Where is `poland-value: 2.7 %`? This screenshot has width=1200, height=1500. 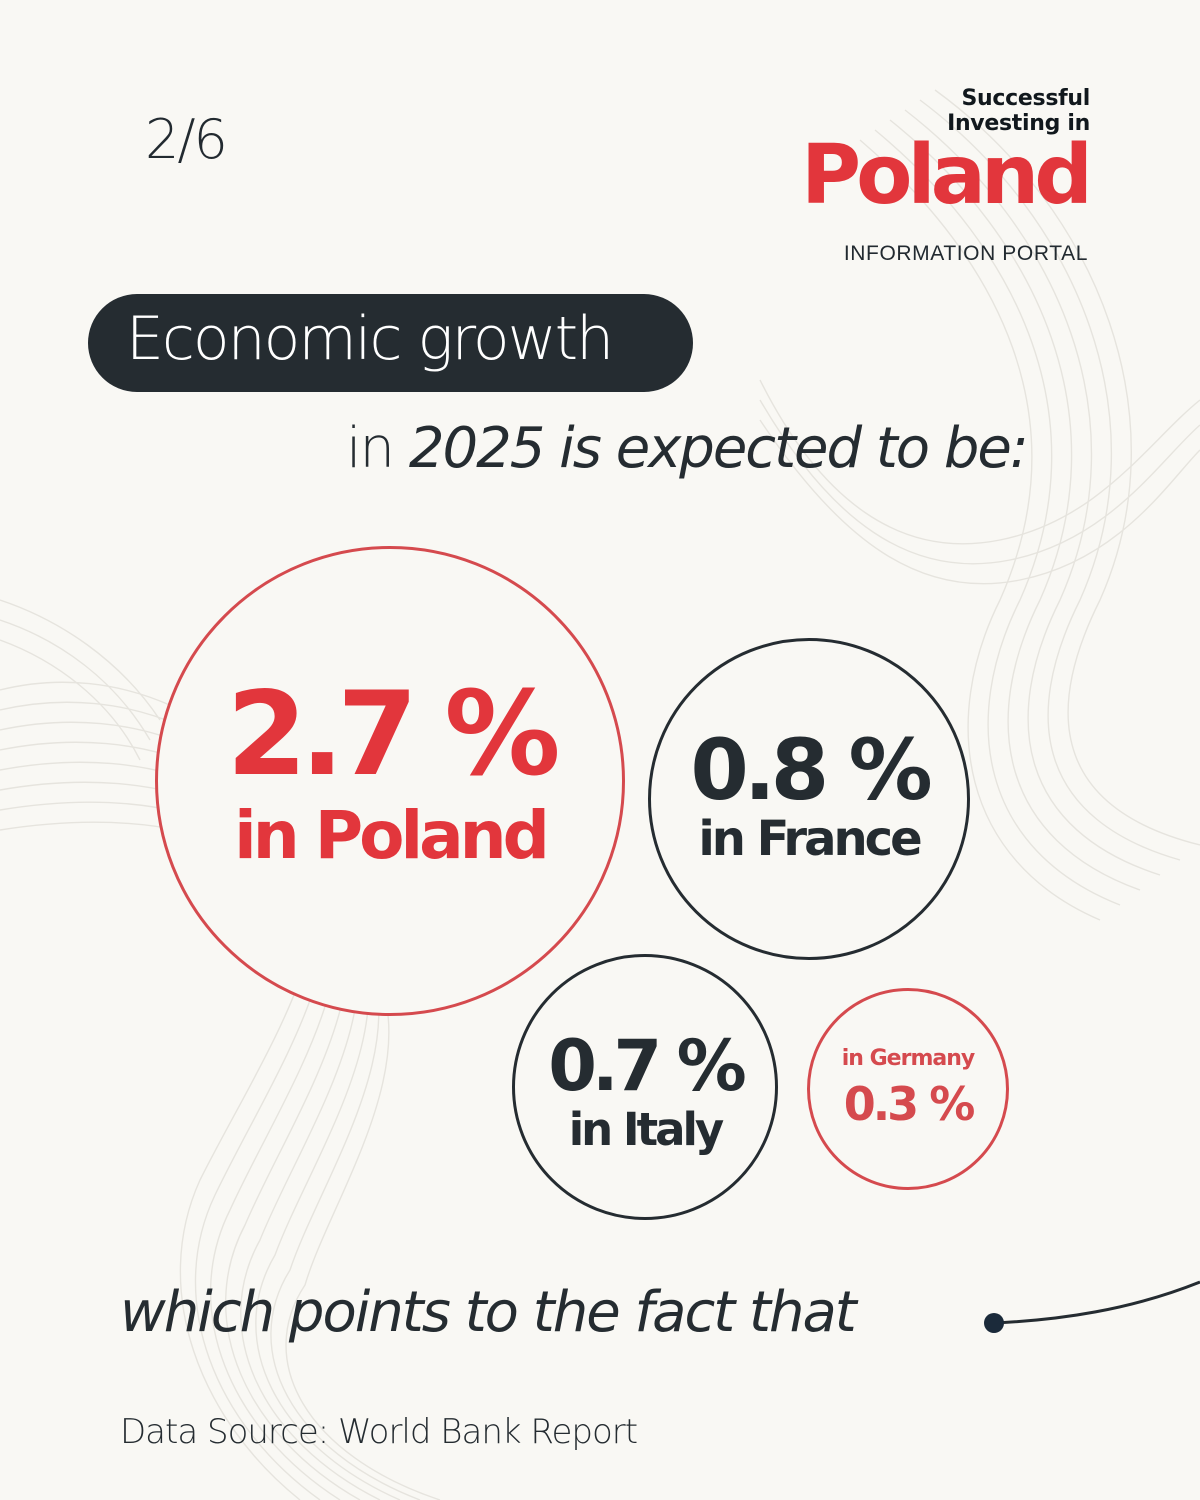
poland-value: 2.7 % is located at coordinates (393, 734).